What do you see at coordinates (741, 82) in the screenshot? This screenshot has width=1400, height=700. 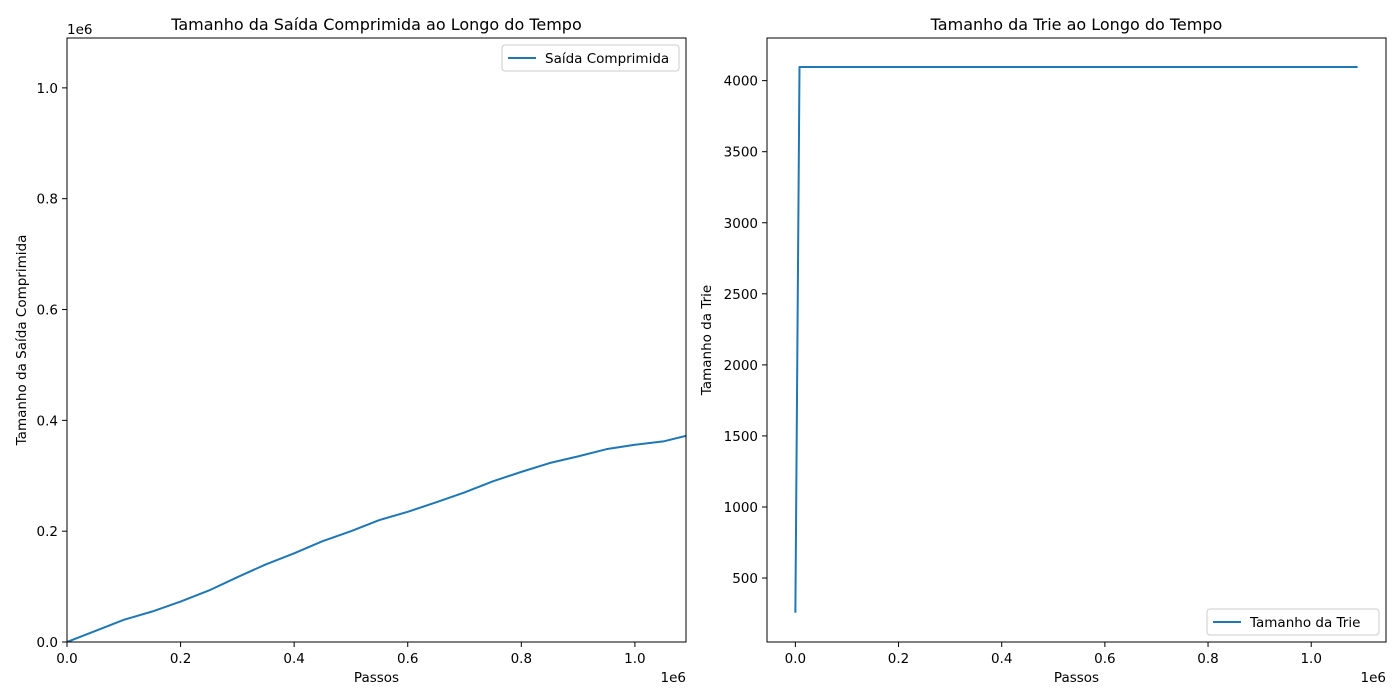 I see `y-tick-label: 4000` at bounding box center [741, 82].